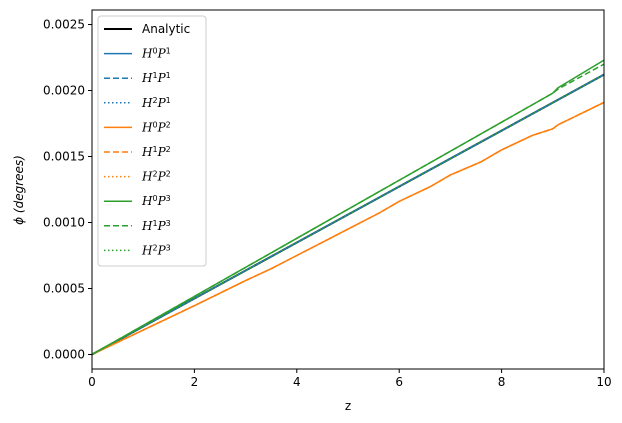 The height and width of the screenshot is (423, 622). I want to click on y-tick-label: 0.0025, so click(64, 25).